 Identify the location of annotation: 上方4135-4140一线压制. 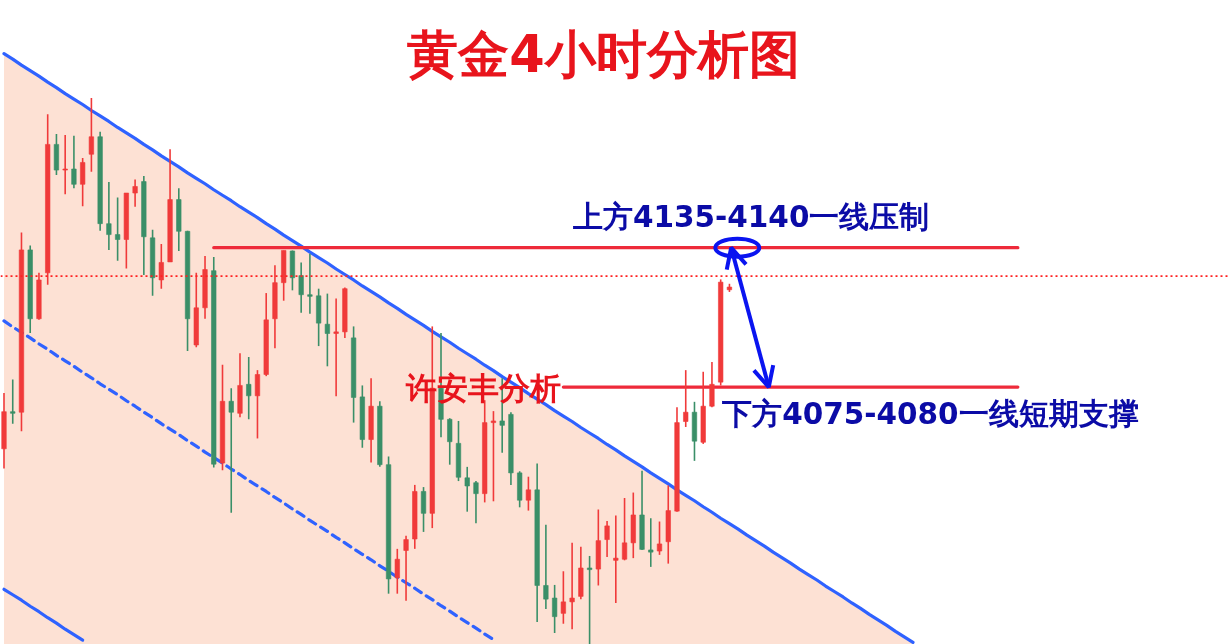
(750, 216).